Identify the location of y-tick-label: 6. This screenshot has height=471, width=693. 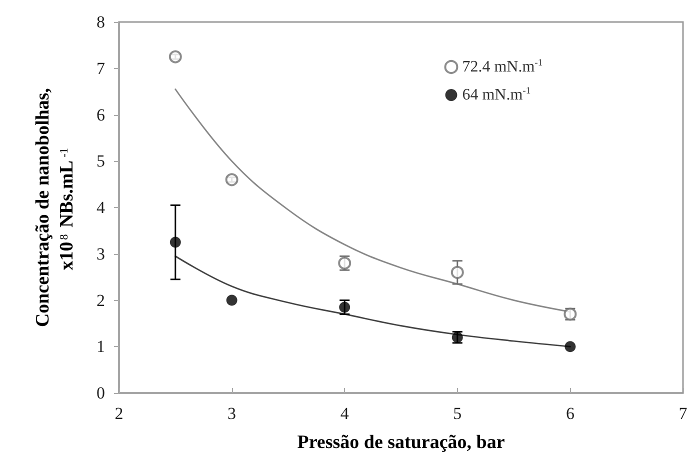
(100, 114).